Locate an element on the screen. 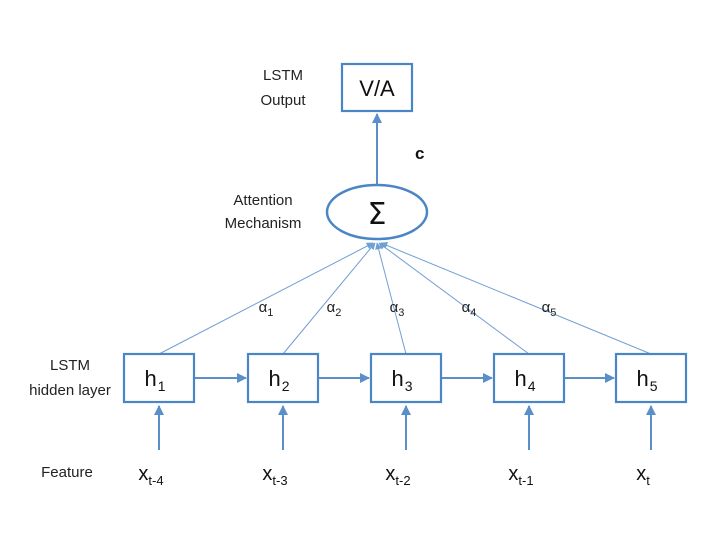  alpha-label-3: α3 is located at coordinates (397, 309).